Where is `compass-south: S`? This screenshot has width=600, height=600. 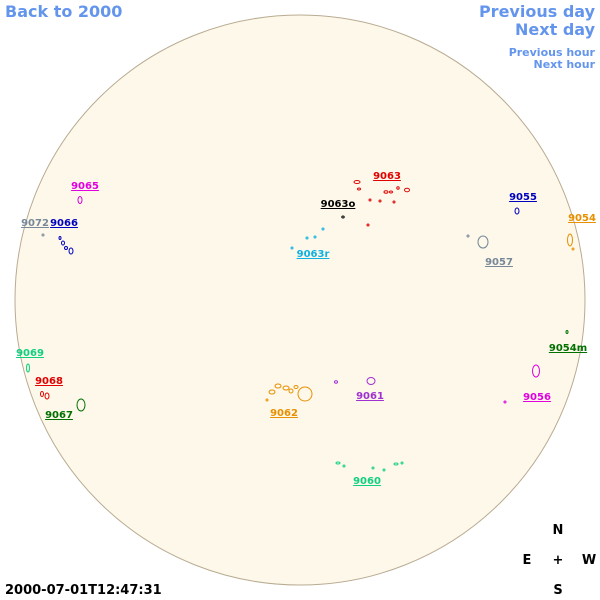
compass-south: S is located at coordinates (557, 590).